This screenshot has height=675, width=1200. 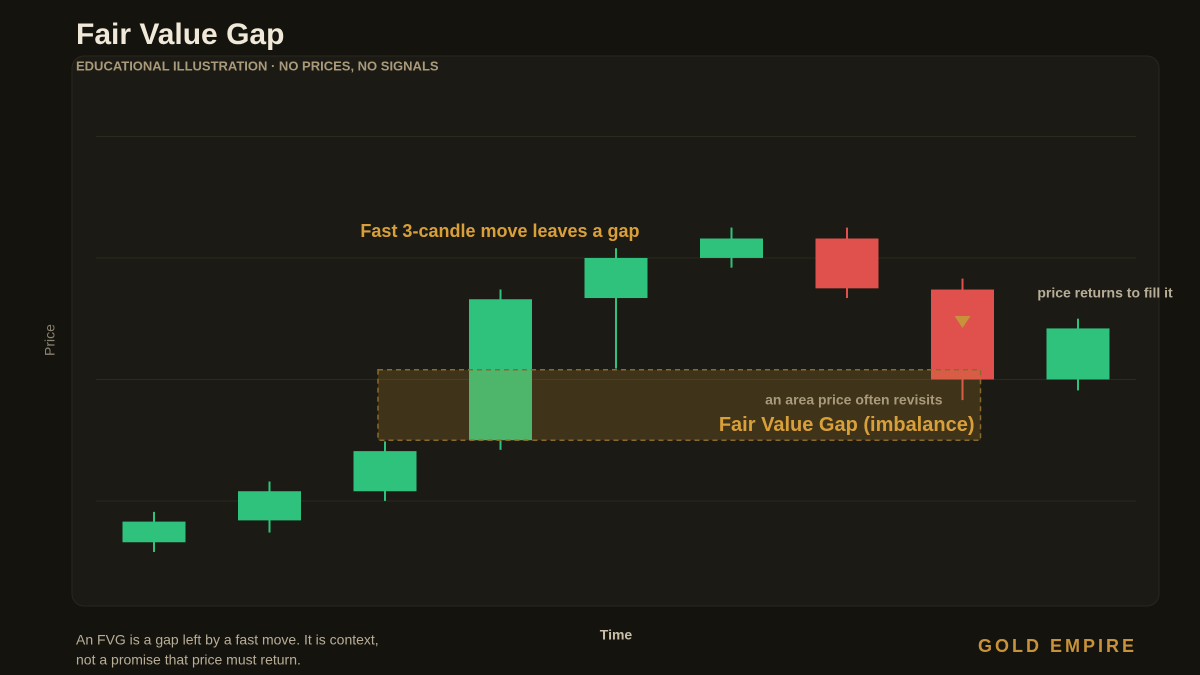 I want to click on zone-sublabel: an area price often revisits, so click(x=854, y=399).